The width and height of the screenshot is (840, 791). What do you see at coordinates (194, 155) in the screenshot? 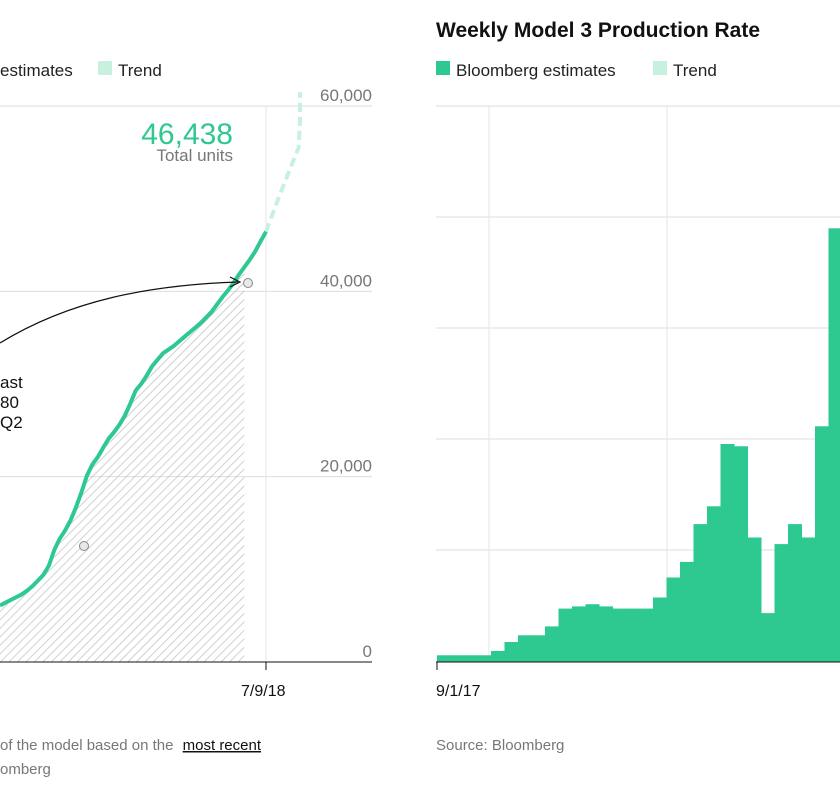
I see `total-units-label: Total units` at bounding box center [194, 155].